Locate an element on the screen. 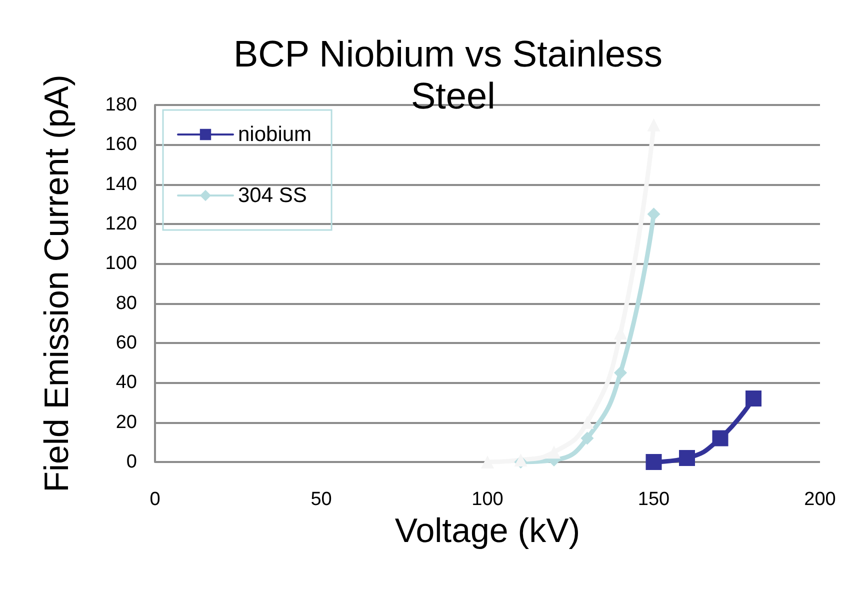 The height and width of the screenshot is (594, 867). y-tick-label: 180 is located at coordinates (121, 105).